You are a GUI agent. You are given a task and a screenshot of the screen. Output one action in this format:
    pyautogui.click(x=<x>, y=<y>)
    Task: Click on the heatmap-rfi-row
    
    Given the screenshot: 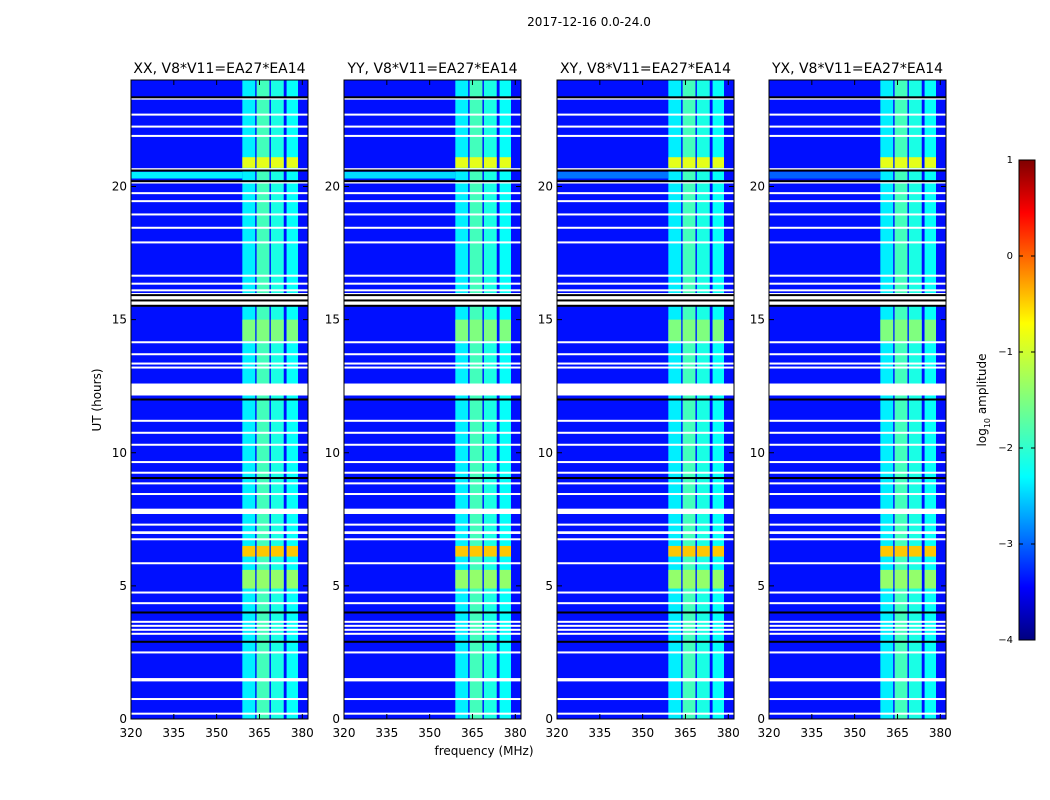 What is the action you would take?
    pyautogui.click(x=825, y=175)
    